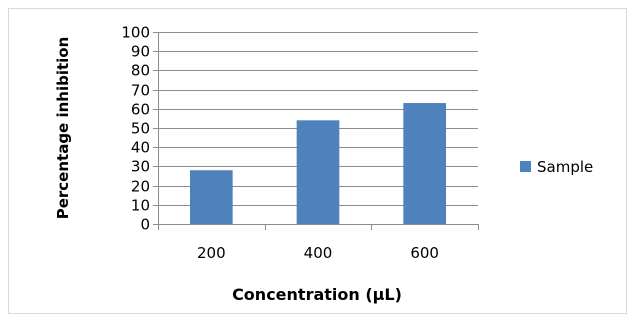 The image size is (635, 322). Describe the element at coordinates (140, 129) in the screenshot. I see `y-tick-label-50: 50` at that location.